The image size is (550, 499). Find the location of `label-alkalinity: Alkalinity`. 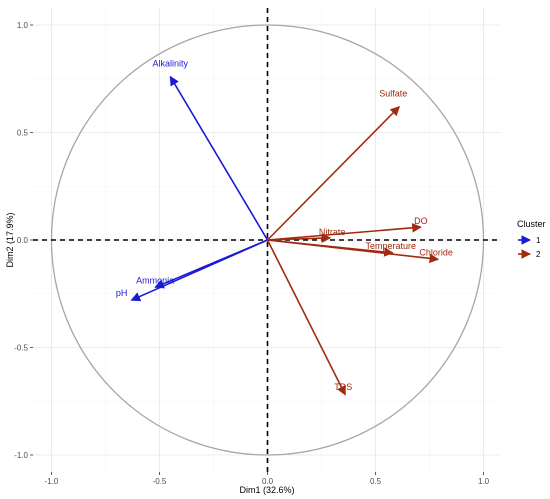

label-alkalinity: Alkalinity is located at coordinates (171, 64).